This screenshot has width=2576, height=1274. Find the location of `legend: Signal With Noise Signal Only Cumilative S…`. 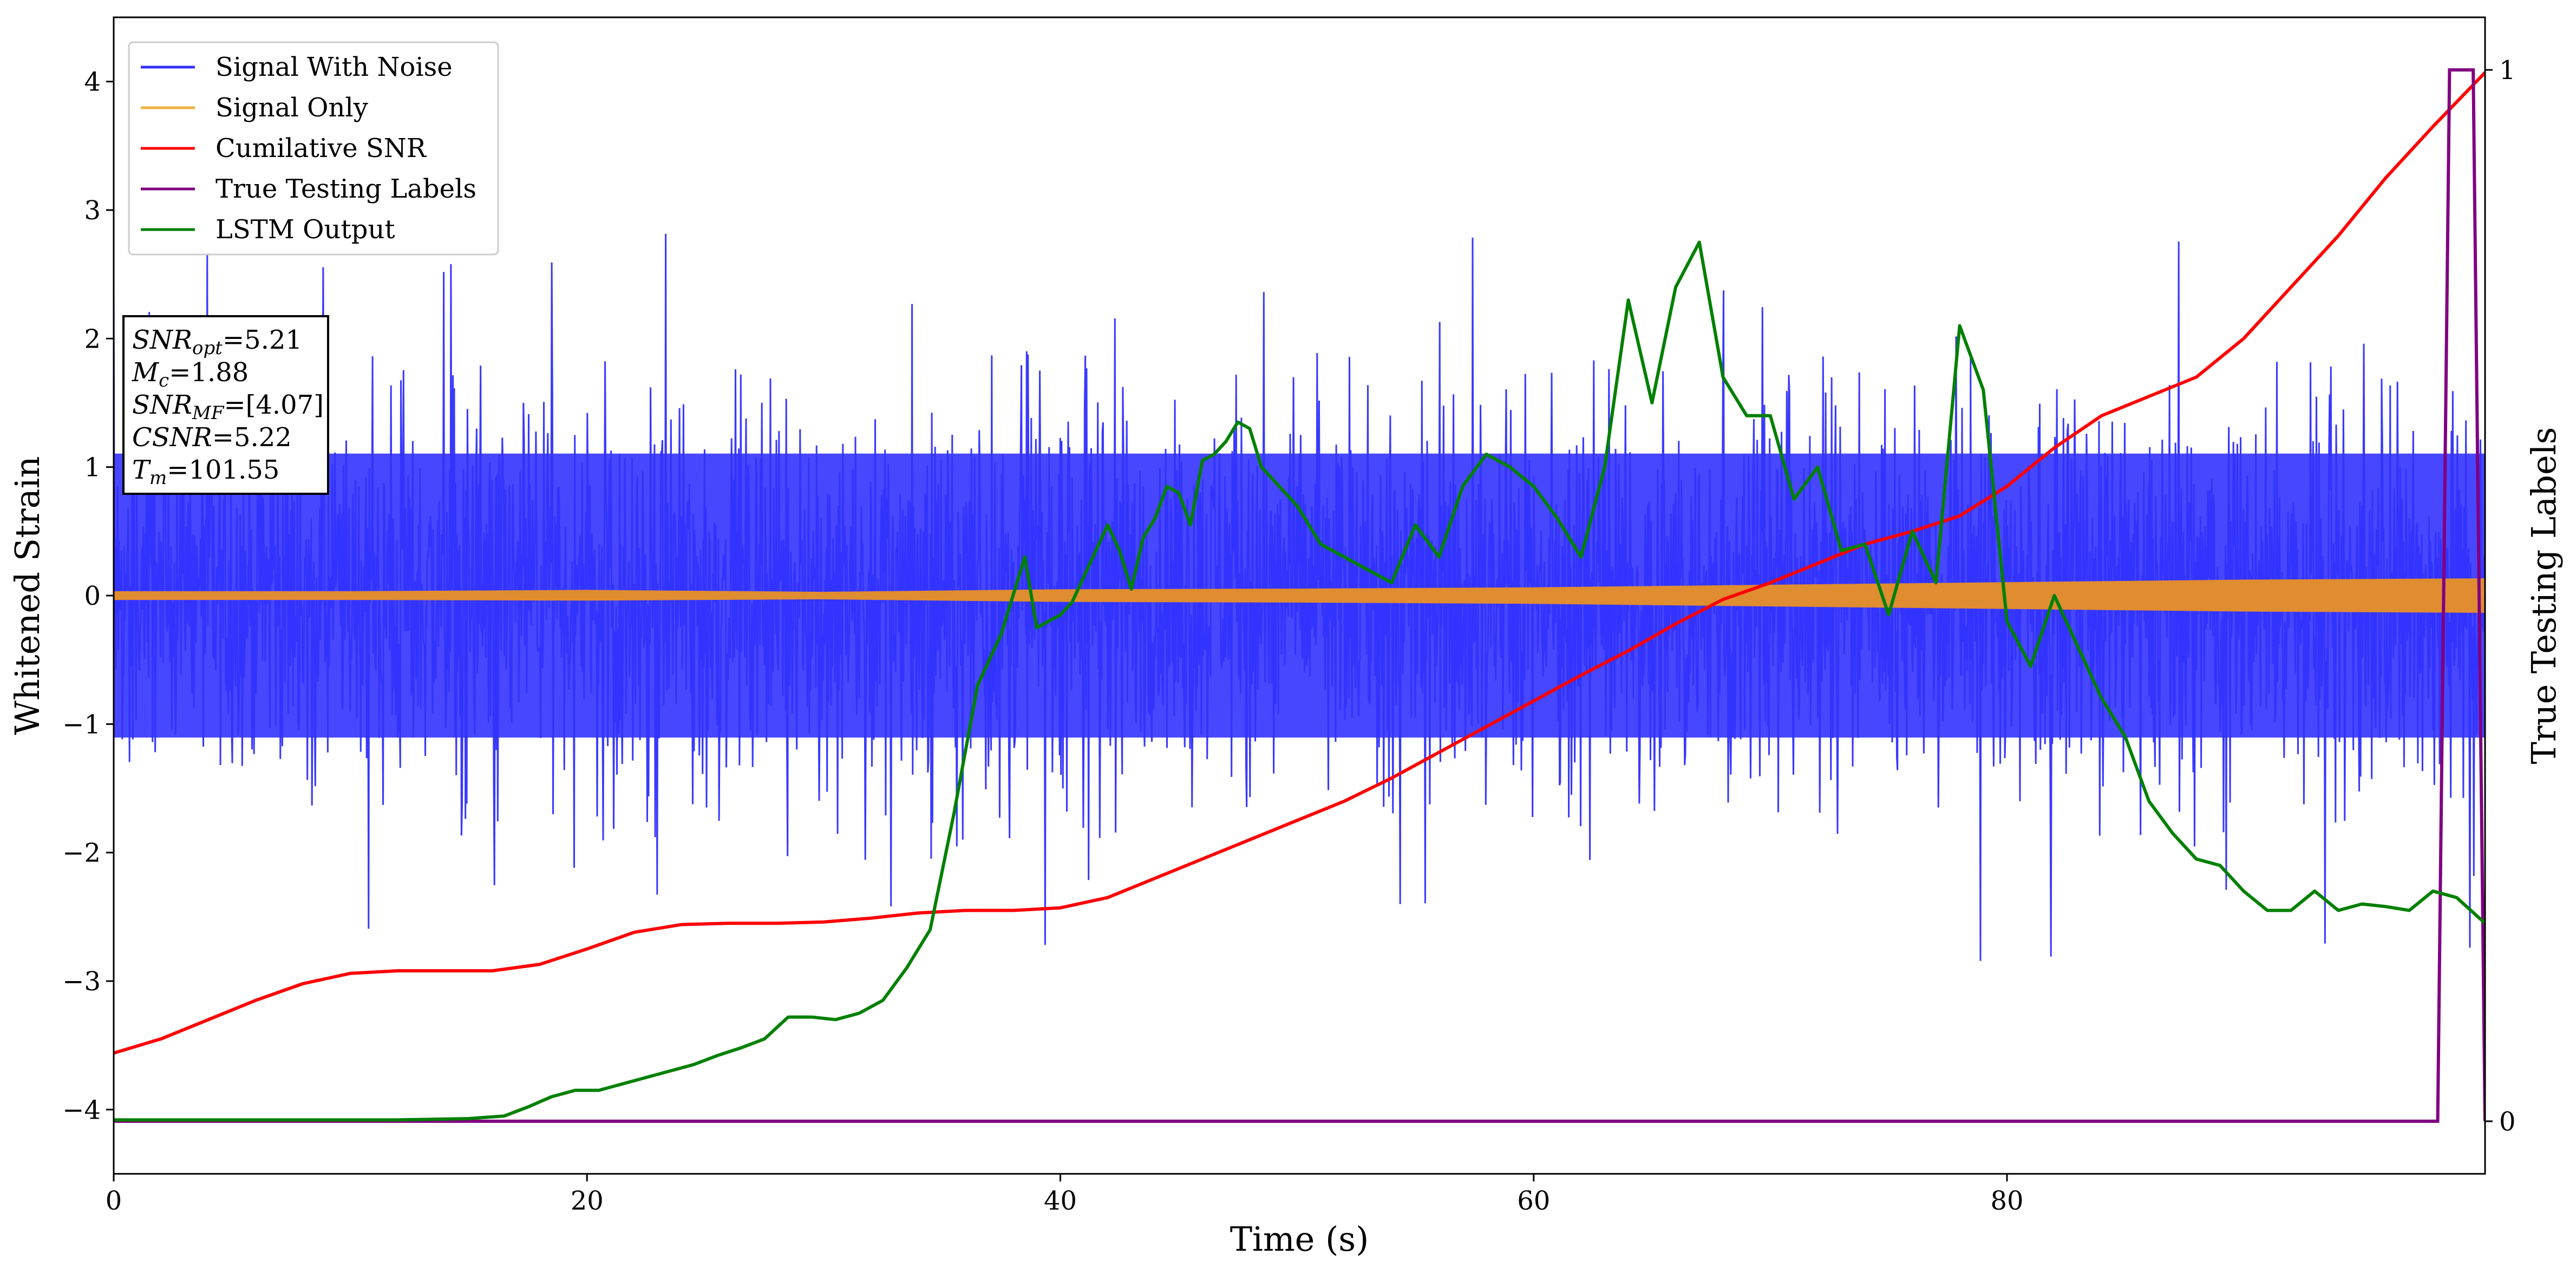

legend: Signal With Noise Signal Only Cumilative S… is located at coordinates (313, 148).